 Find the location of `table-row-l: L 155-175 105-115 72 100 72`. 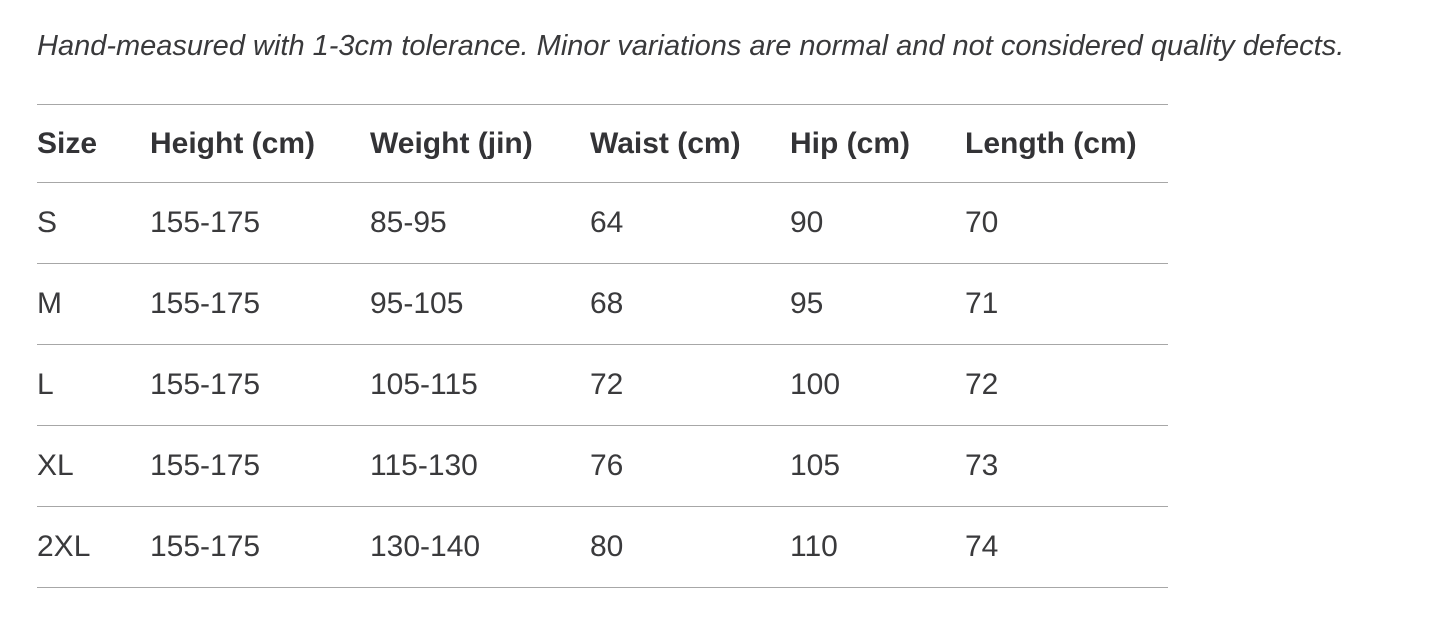

table-row-l: L 155-175 105-115 72 100 72 is located at coordinates (602, 385).